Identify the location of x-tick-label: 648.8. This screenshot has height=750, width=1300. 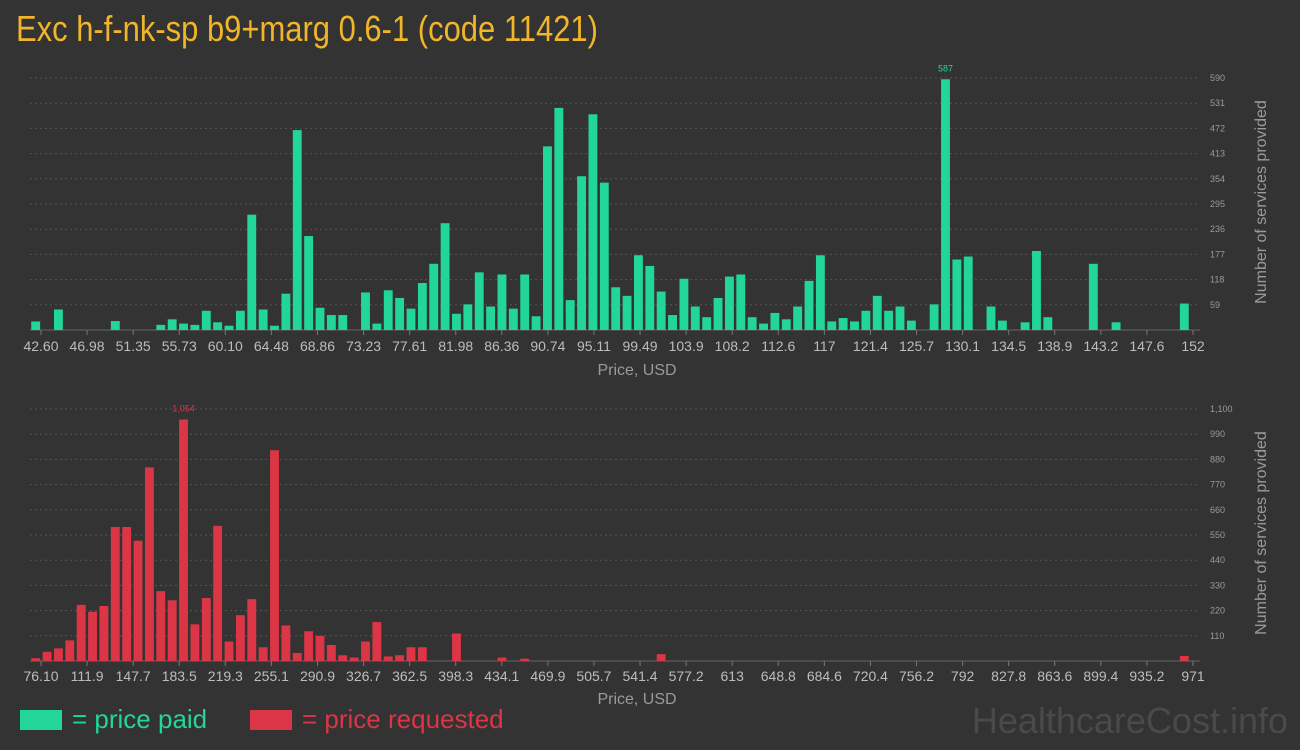
(778, 676).